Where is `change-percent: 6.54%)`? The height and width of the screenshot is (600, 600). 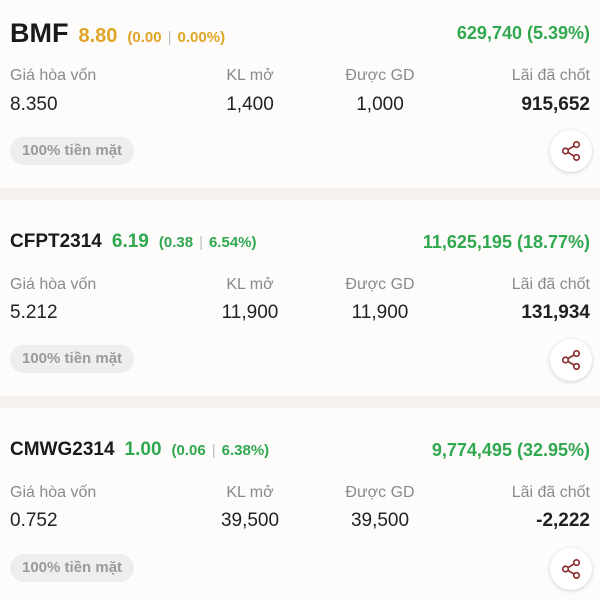 change-percent: 6.54%) is located at coordinates (232, 242).